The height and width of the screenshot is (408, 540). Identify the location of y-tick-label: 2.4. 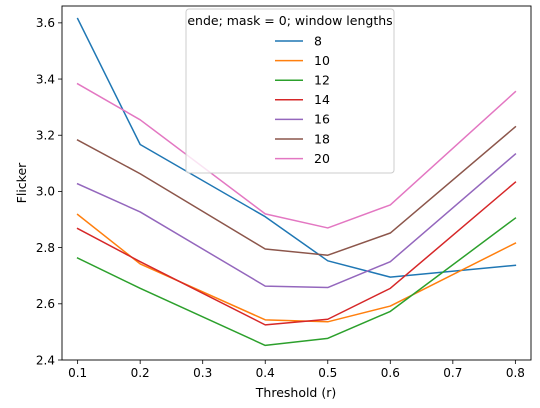
(45, 360).